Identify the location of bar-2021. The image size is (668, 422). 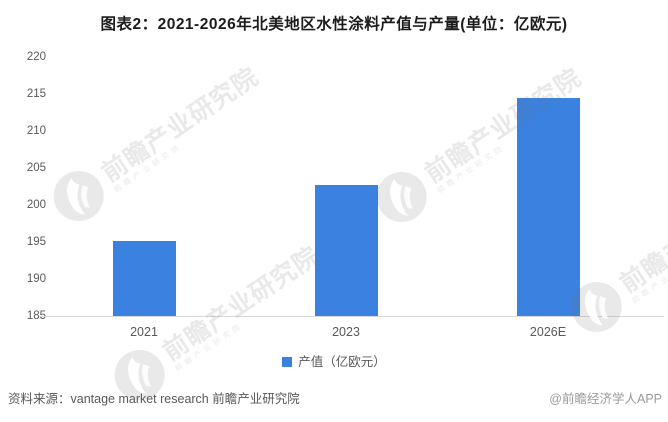
(144, 278).